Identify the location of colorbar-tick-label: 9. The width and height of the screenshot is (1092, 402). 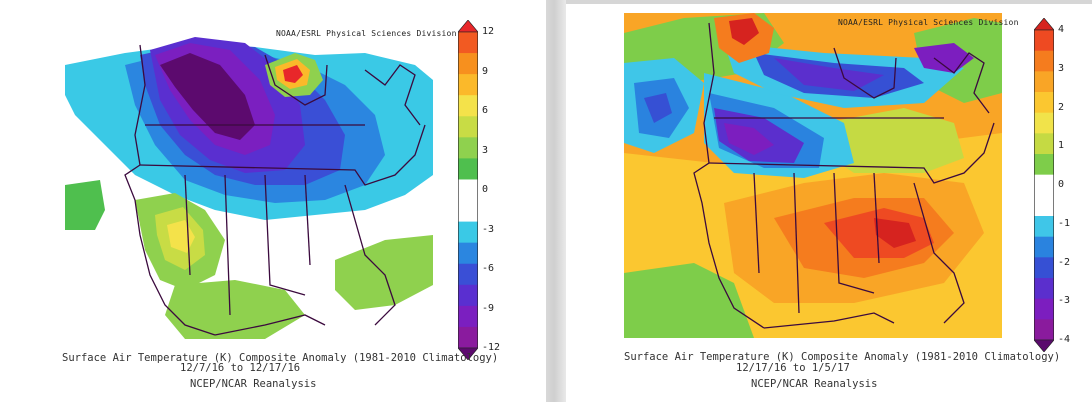
(485, 71).